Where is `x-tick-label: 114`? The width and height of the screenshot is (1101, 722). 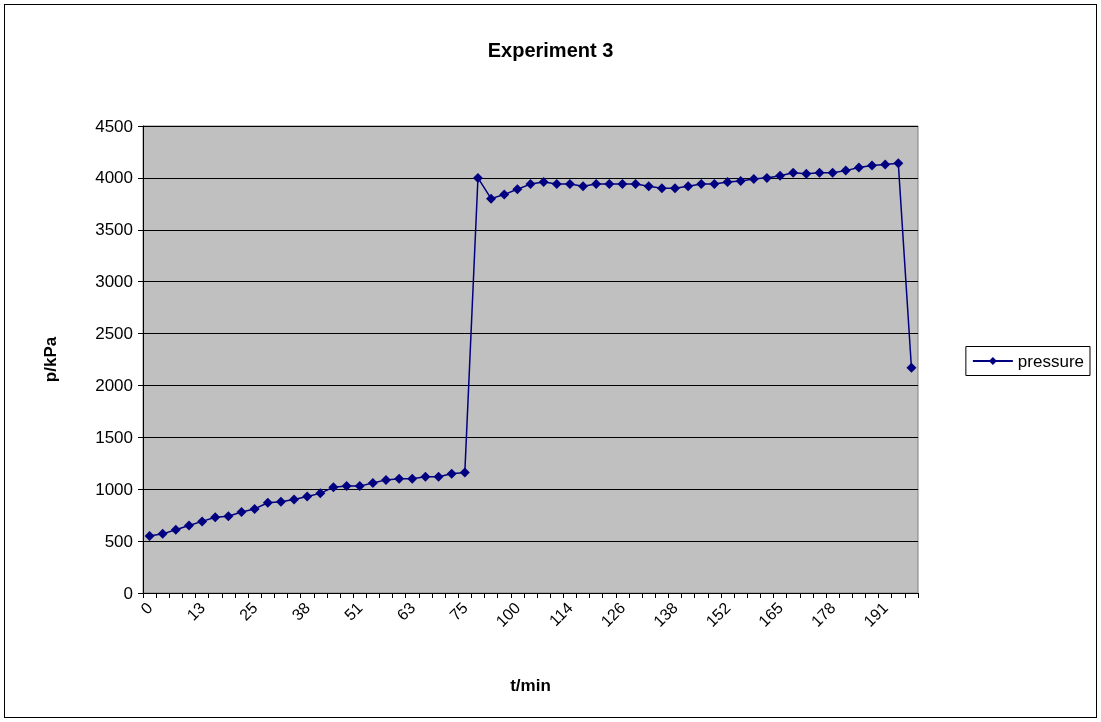
x-tick-label: 114 is located at coordinates (560, 614).